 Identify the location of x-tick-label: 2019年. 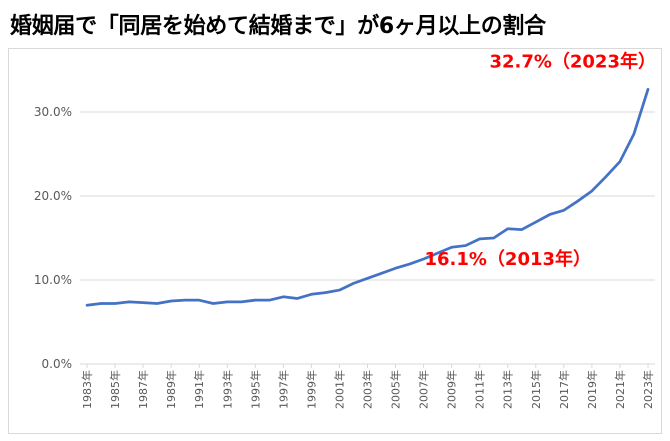
(592, 389).